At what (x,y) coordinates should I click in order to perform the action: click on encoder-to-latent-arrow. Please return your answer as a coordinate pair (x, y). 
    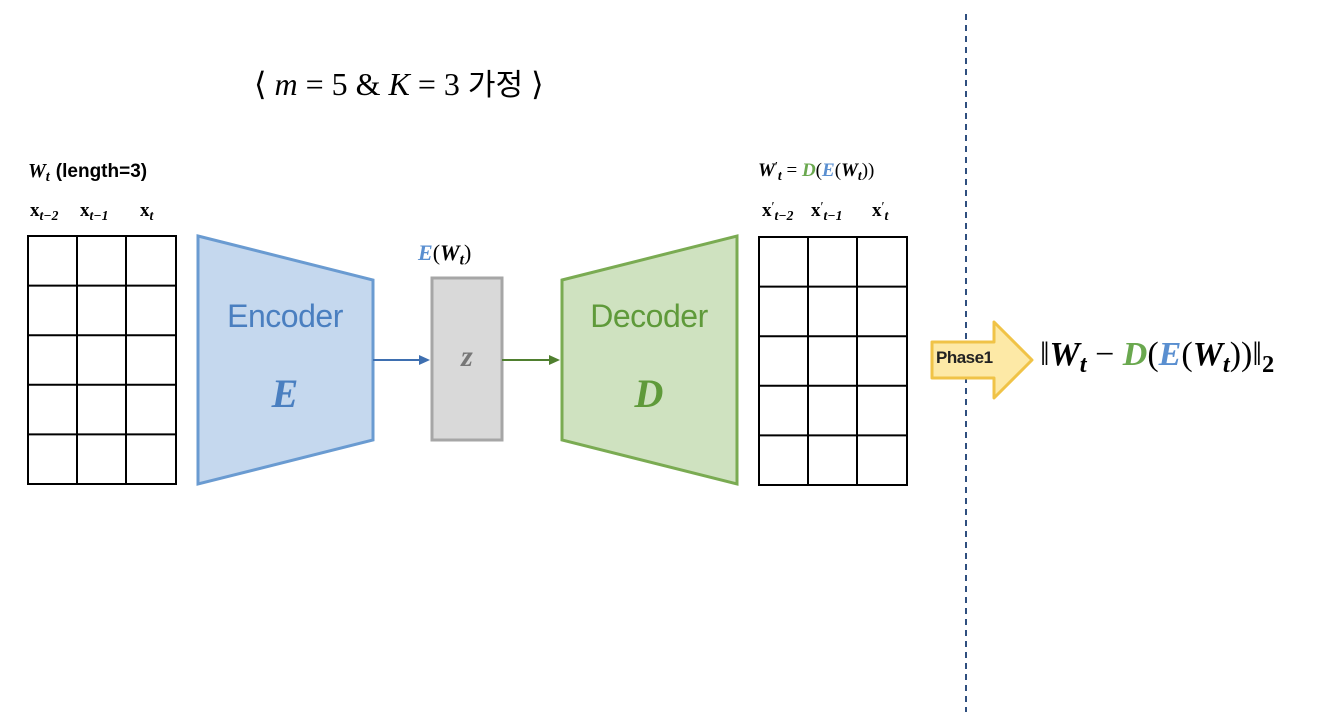
    Looking at the image, I should click on (401, 360).